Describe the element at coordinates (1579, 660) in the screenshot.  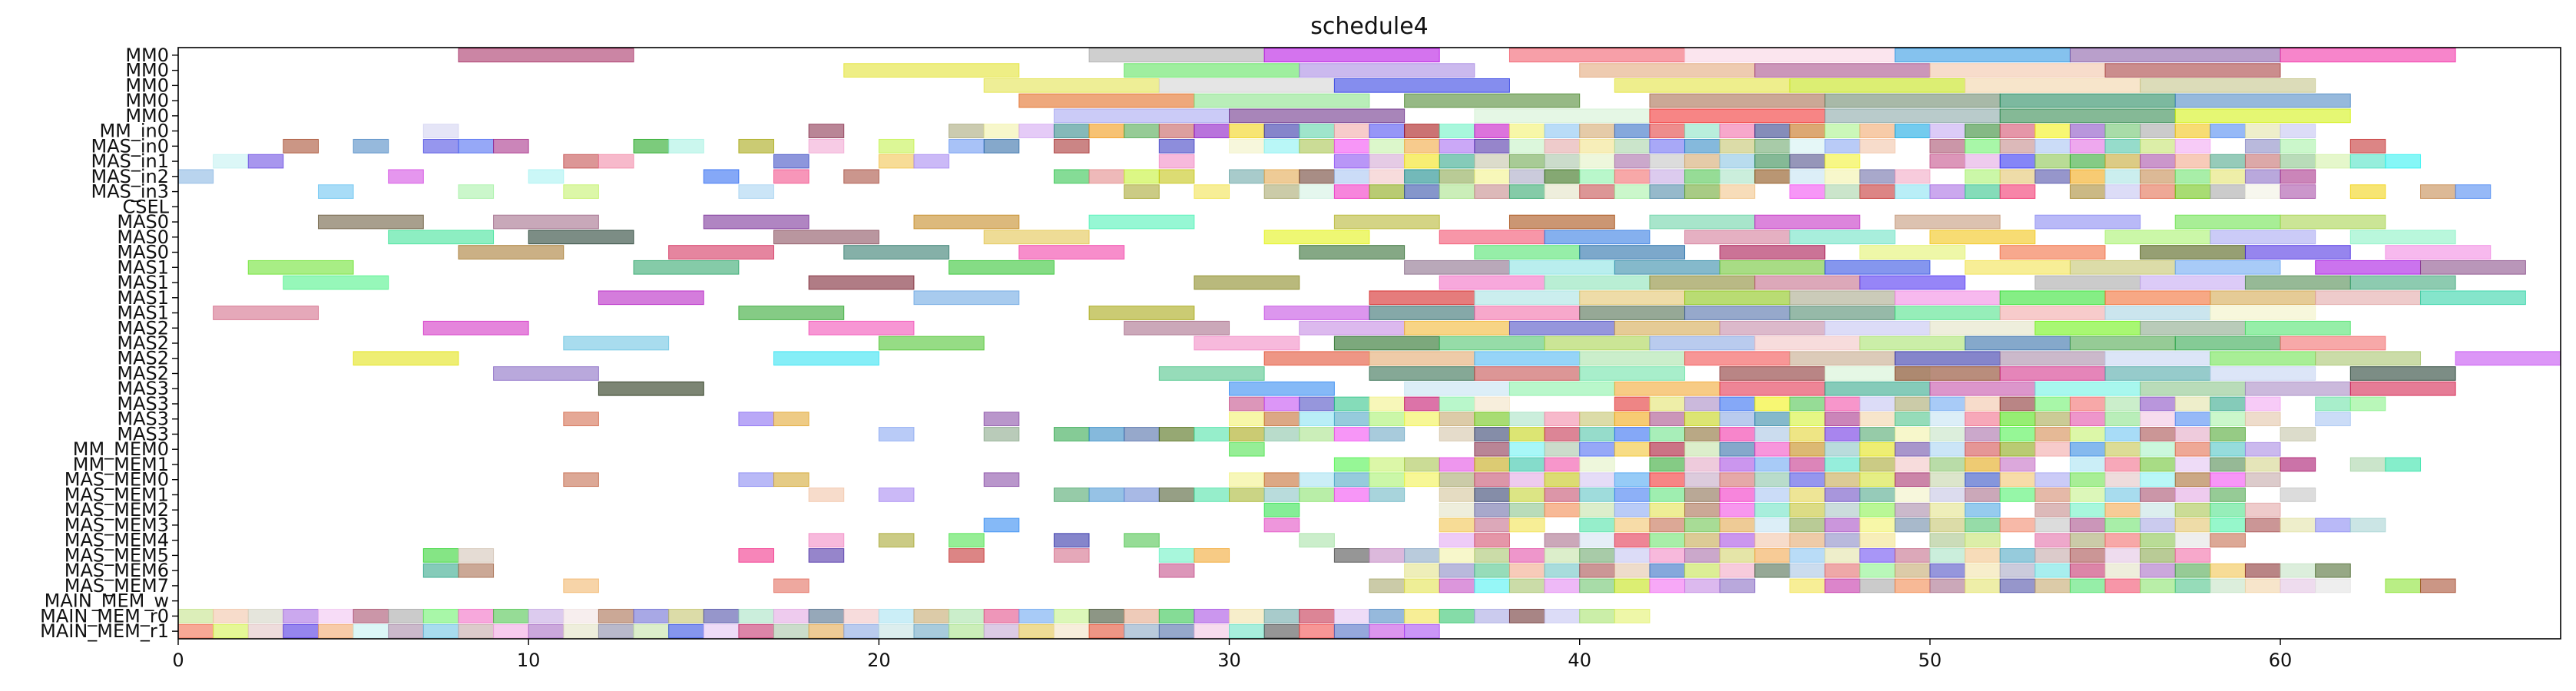
I see `x-tick-label: 40` at that location.